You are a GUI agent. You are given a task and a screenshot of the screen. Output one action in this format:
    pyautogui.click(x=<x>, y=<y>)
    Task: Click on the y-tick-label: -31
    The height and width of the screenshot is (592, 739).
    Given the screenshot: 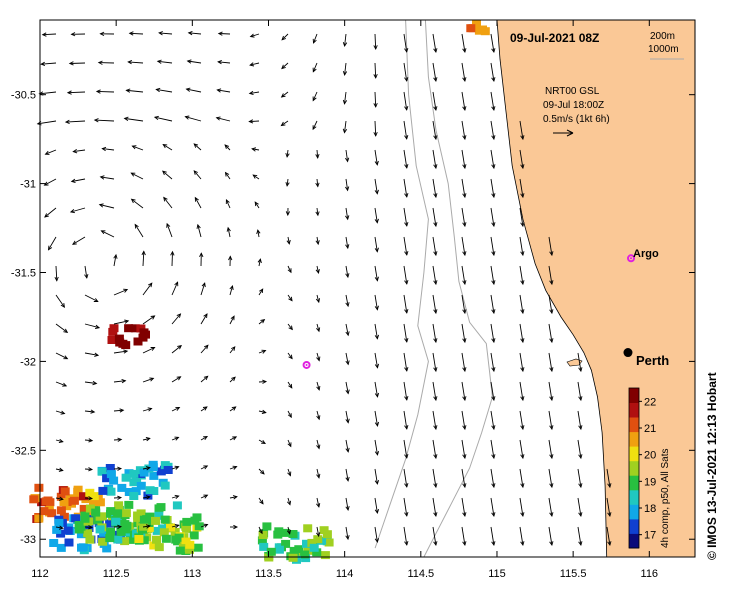 What is the action you would take?
    pyautogui.click(x=28, y=185)
    